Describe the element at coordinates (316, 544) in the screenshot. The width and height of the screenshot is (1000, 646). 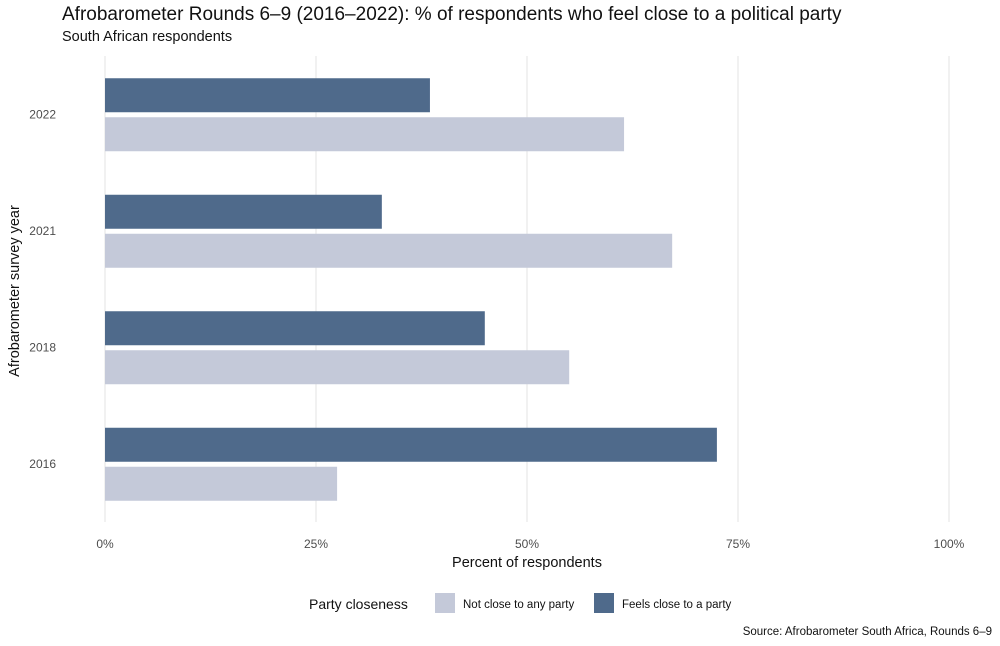
I see `x-tick-label: 25%` at that location.